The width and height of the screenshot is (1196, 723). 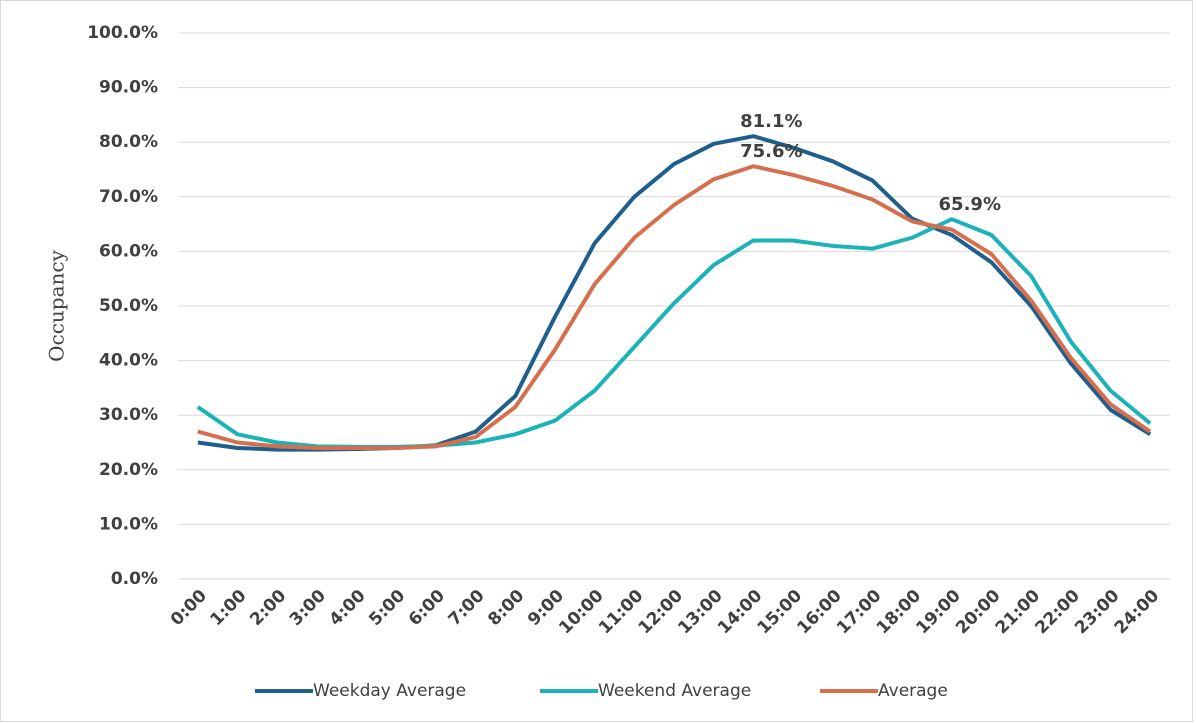 What do you see at coordinates (970, 204) in the screenshot?
I see `data-label: 65.9%` at bounding box center [970, 204].